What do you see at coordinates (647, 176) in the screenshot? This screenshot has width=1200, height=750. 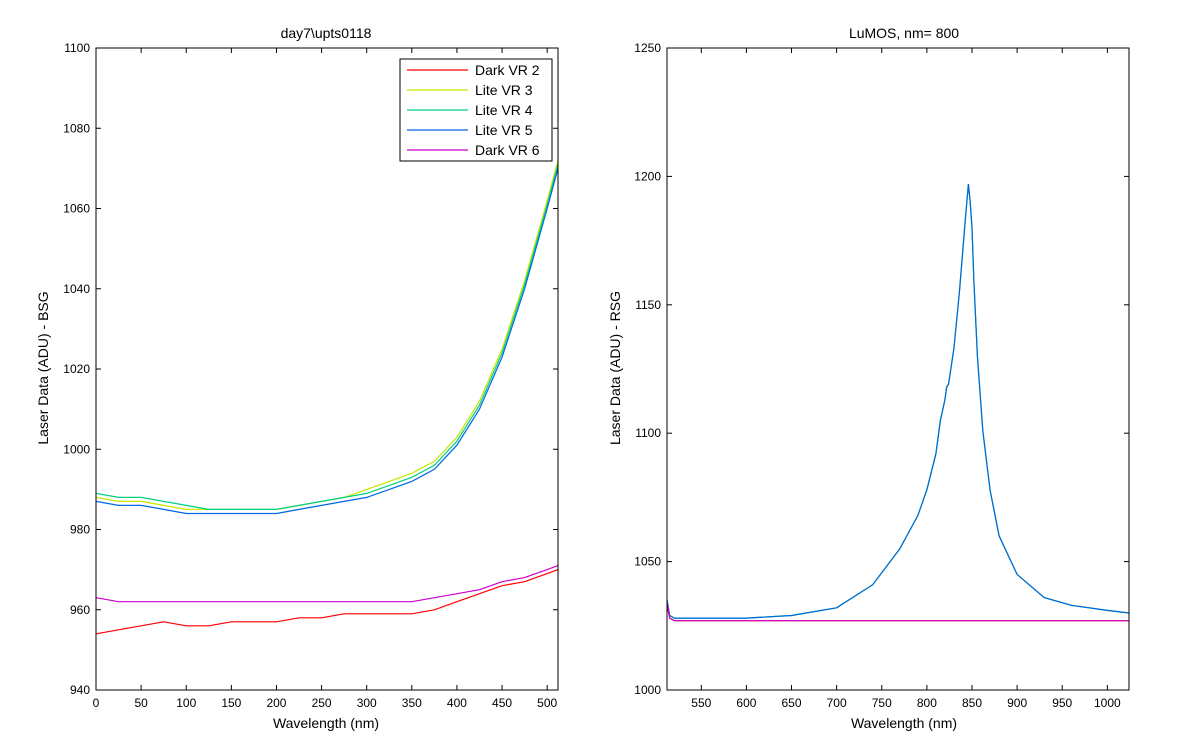 I see `y-tick-label: 1200` at bounding box center [647, 176].